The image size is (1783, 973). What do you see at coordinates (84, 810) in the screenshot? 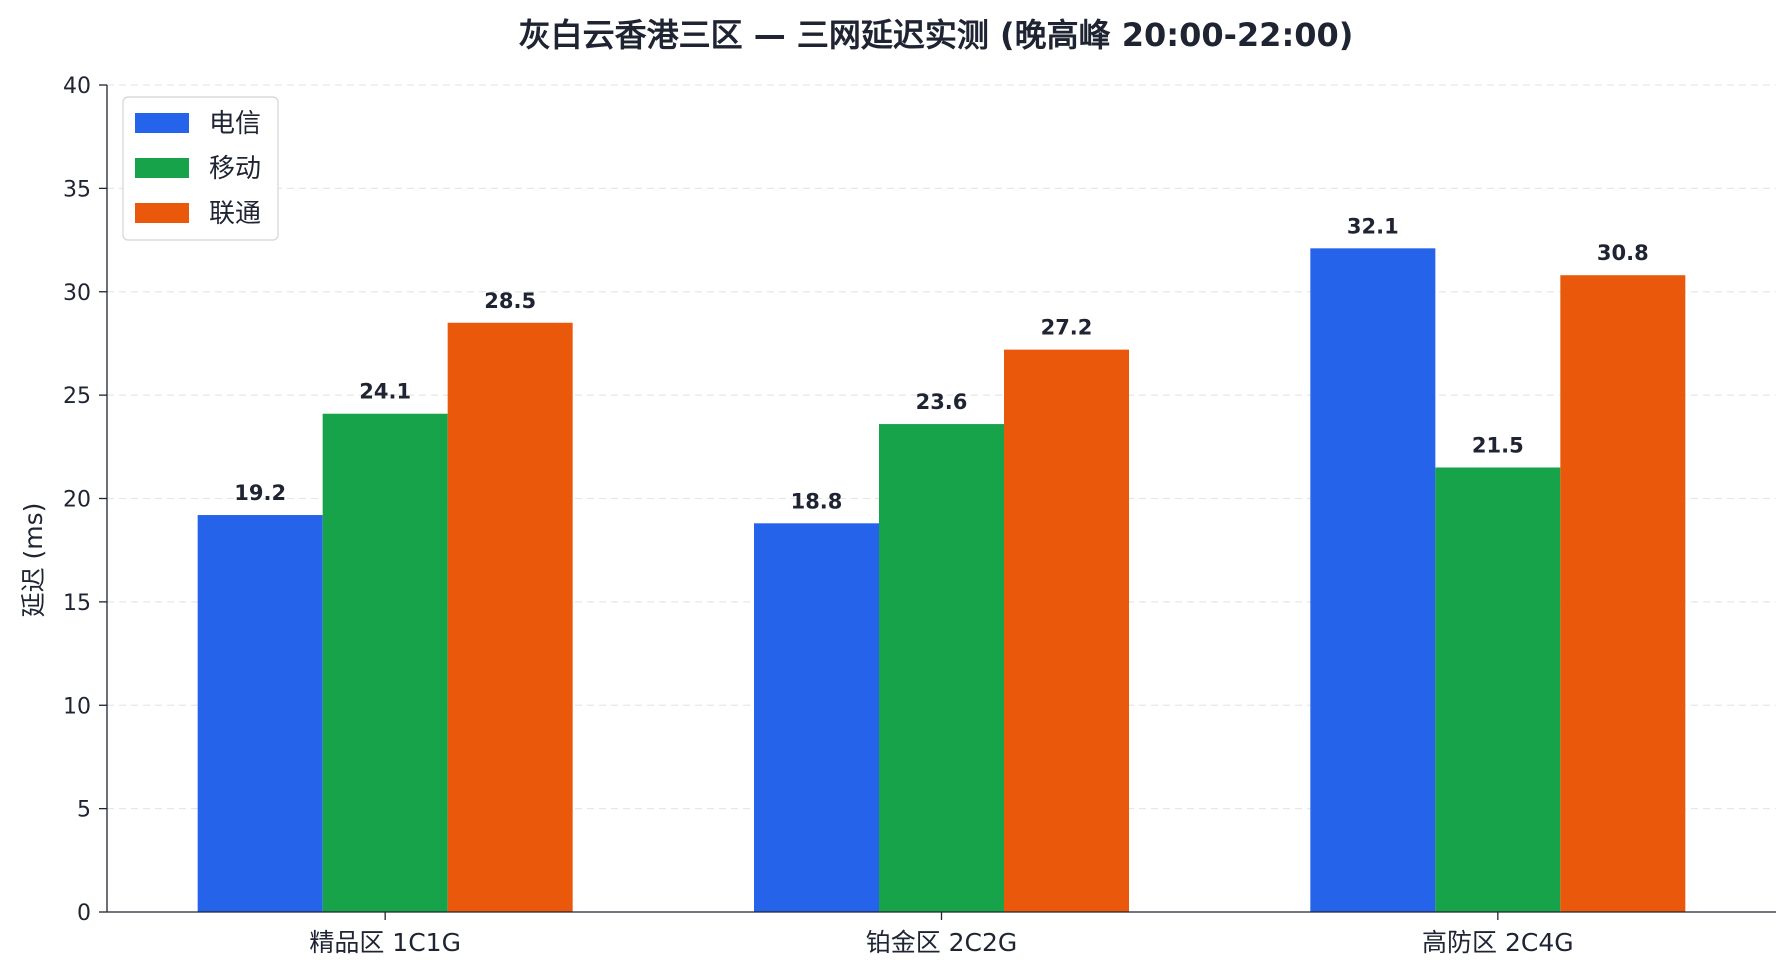
I see `y-tick-label: 5` at bounding box center [84, 810].